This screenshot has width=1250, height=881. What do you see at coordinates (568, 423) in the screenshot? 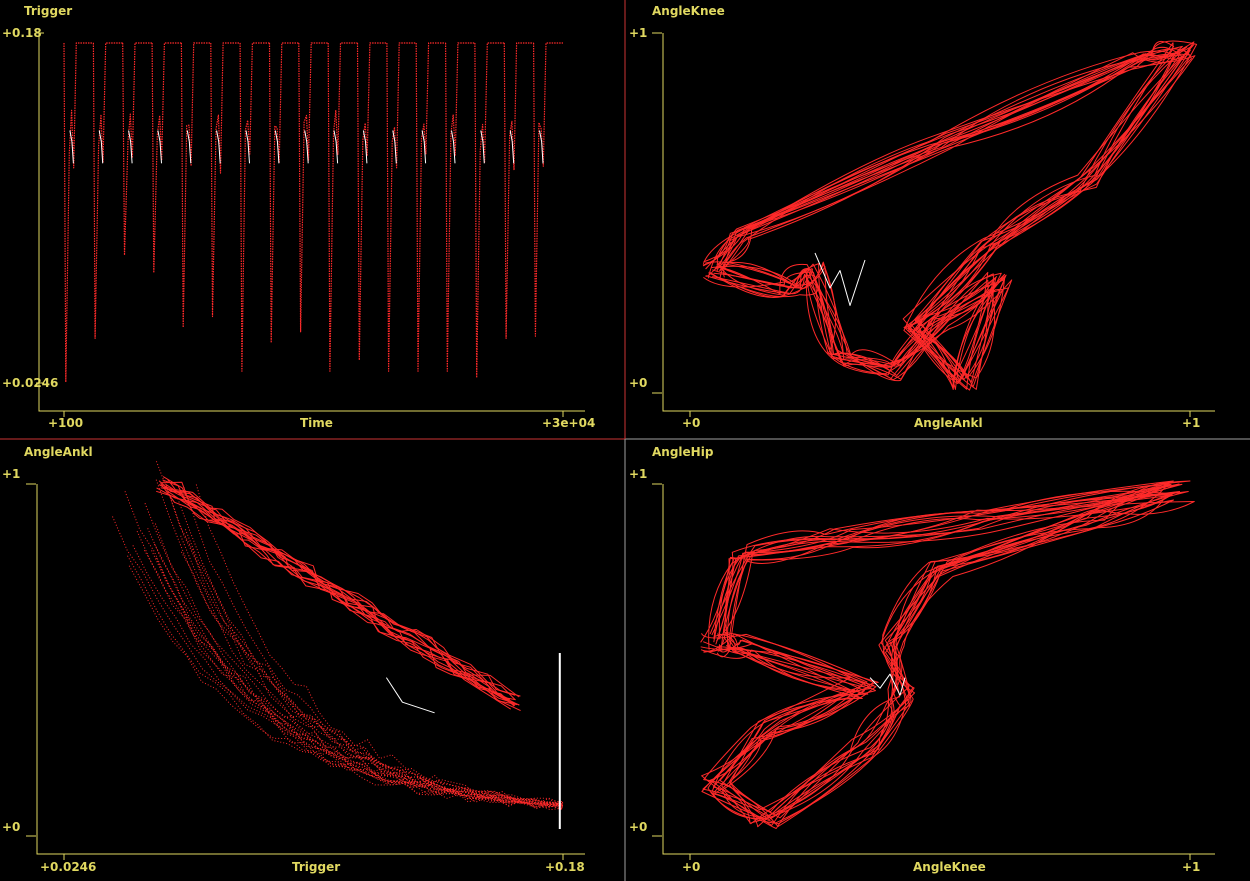
I see `x-tick-right: +3e+04` at bounding box center [568, 423].